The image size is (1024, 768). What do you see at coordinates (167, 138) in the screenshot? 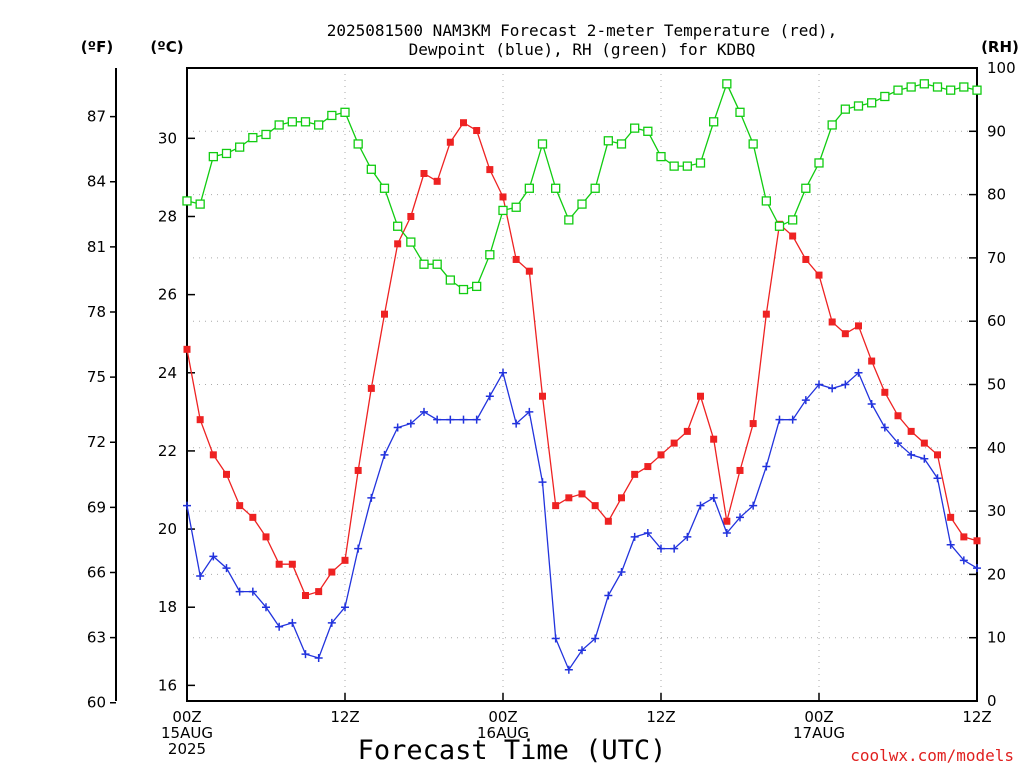
I see `celsius-tick-label: 30` at bounding box center [167, 138].